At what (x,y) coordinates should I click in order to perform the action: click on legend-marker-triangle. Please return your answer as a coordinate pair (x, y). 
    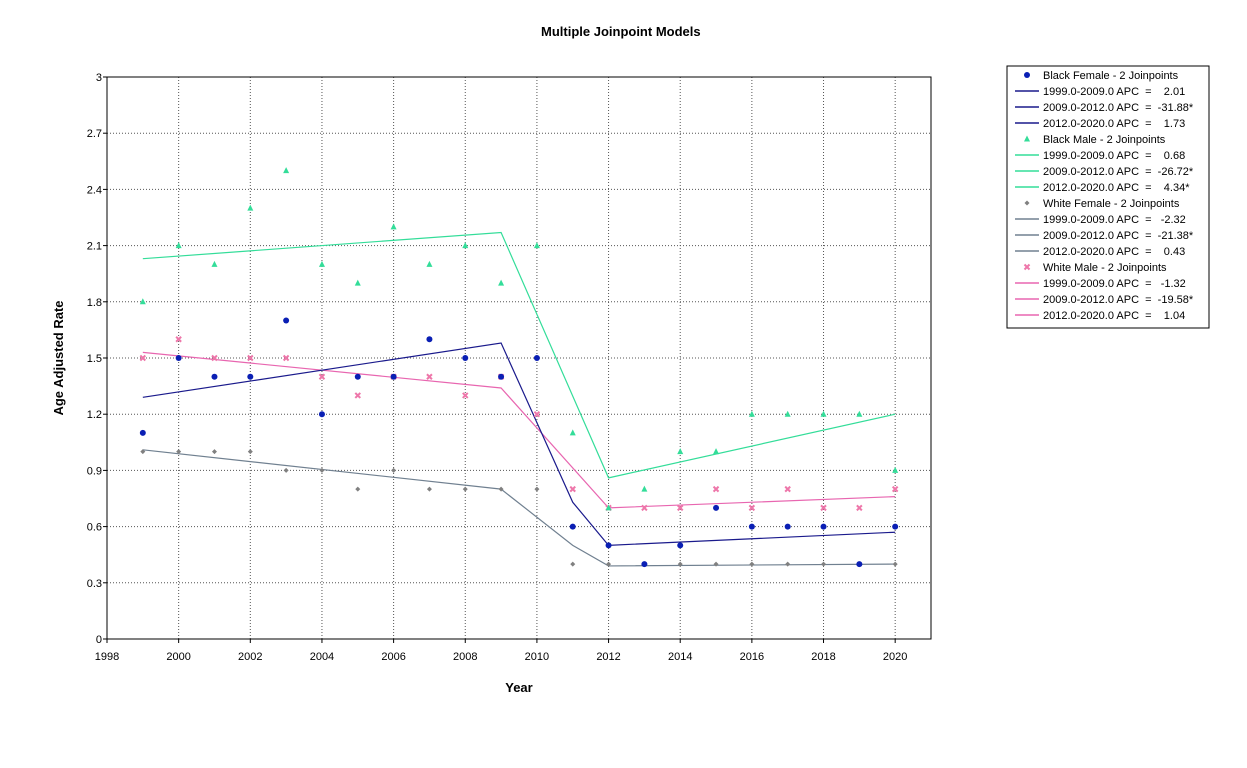
    Looking at the image, I should click on (1027, 138).